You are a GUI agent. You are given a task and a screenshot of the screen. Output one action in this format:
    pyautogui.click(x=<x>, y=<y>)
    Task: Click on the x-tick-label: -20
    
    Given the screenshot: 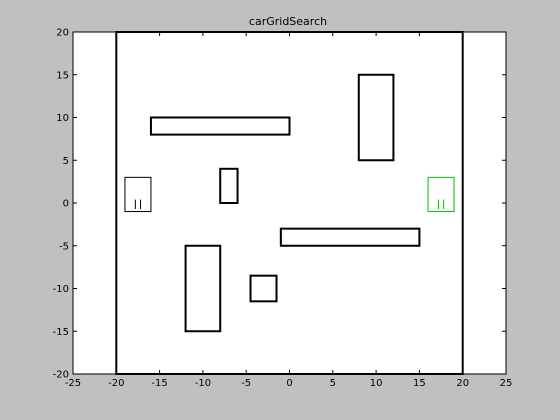 What is the action you would take?
    pyautogui.click(x=116, y=383)
    